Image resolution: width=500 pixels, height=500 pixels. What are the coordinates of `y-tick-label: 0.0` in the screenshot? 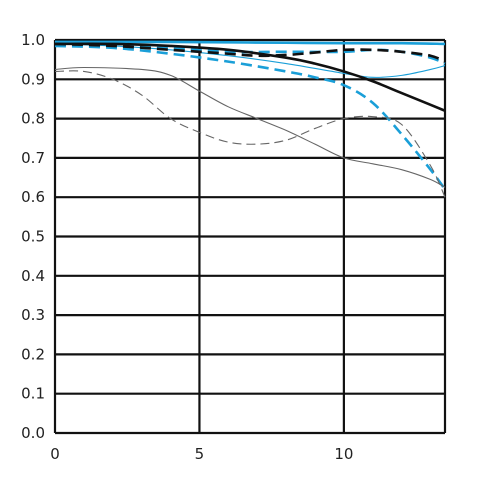 It's located at (33, 433).